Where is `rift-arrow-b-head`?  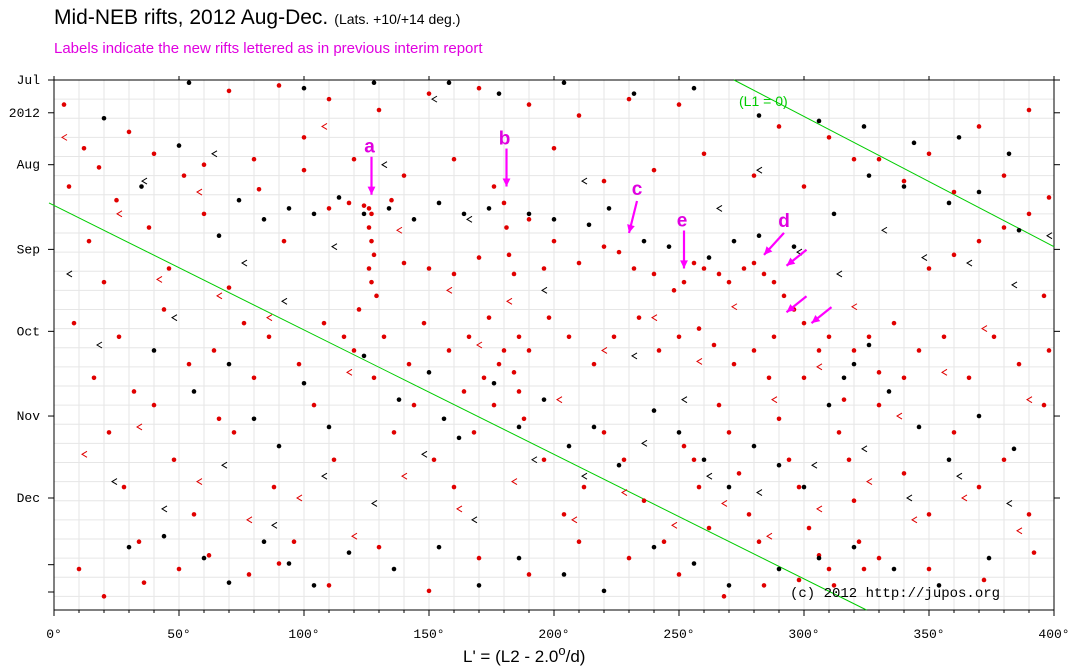
rift-arrow-b-head is located at coordinates (506, 182).